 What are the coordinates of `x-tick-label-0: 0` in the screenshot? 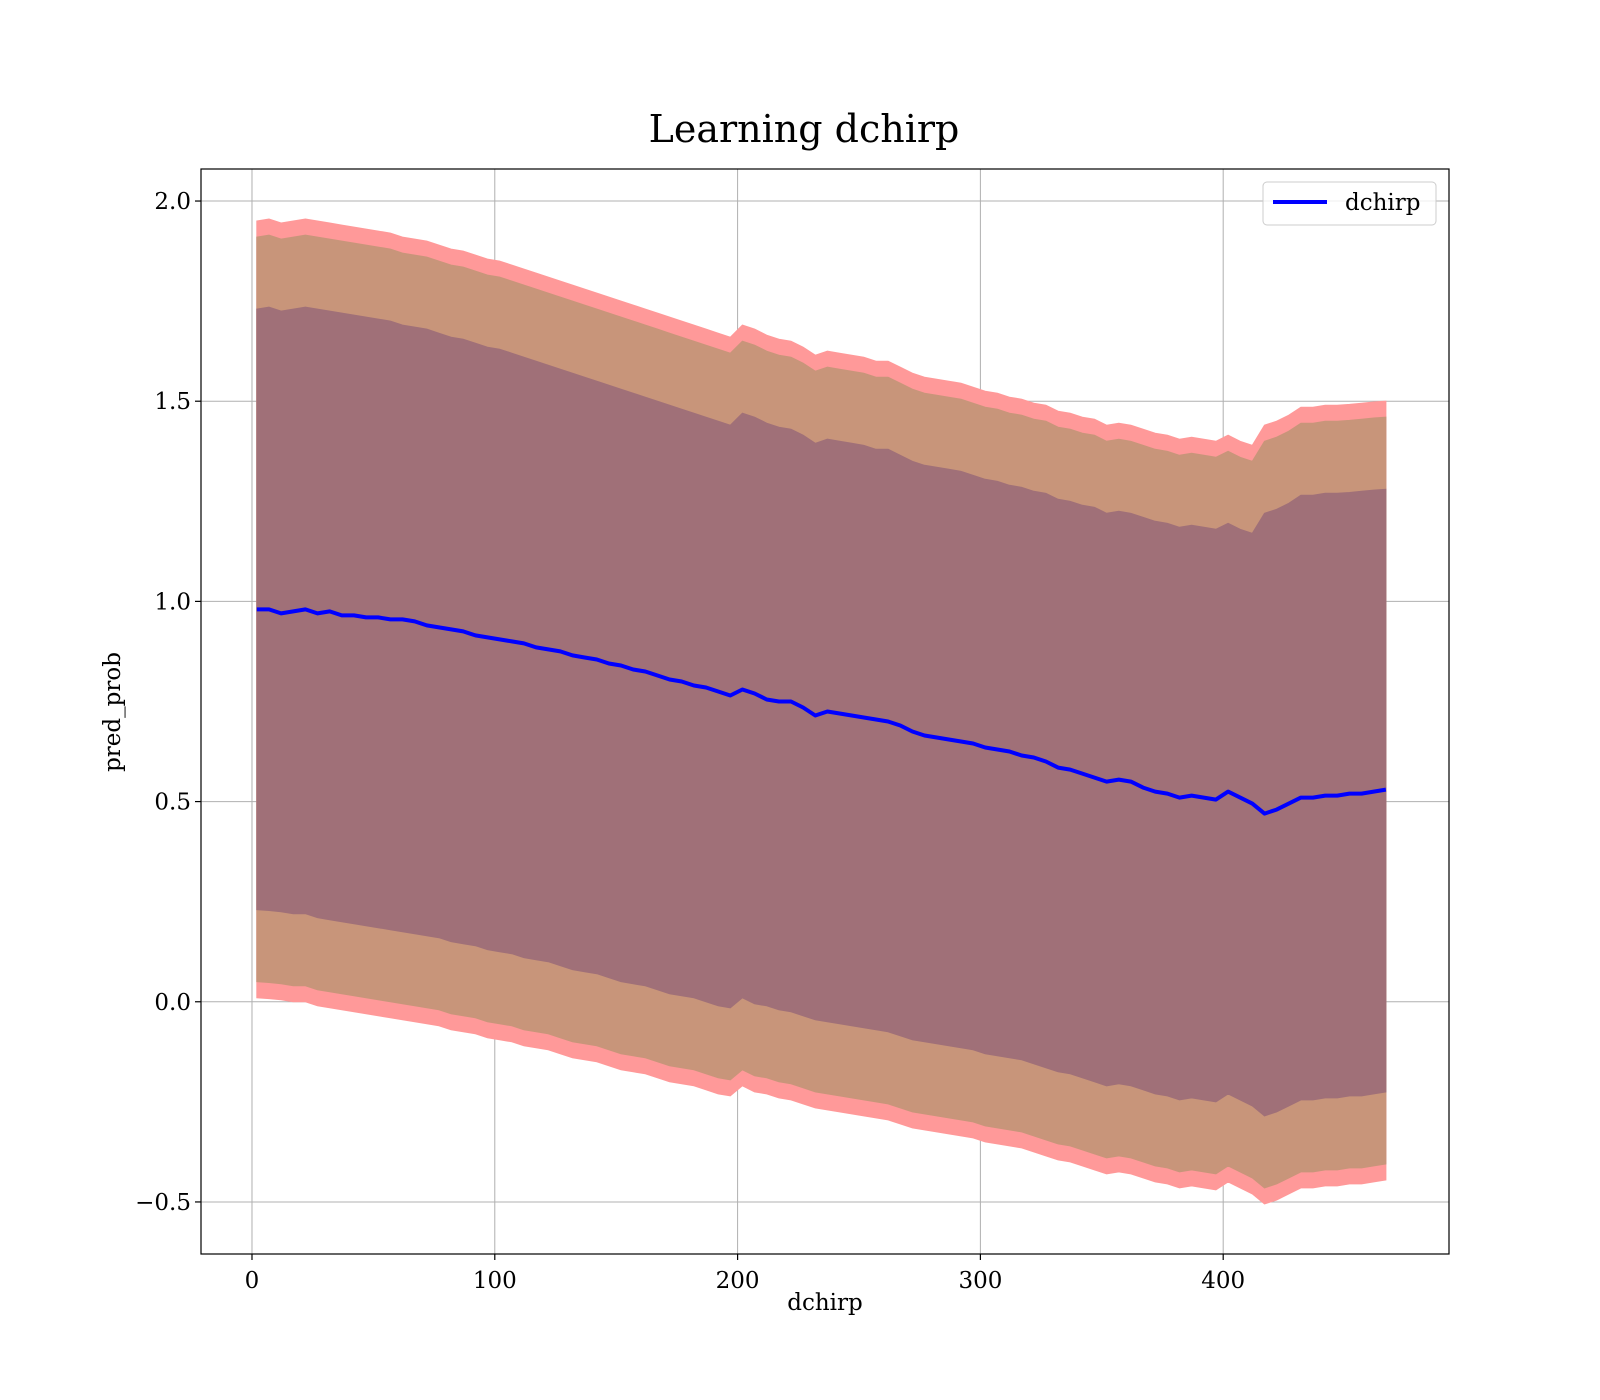 It's located at (252, 1281).